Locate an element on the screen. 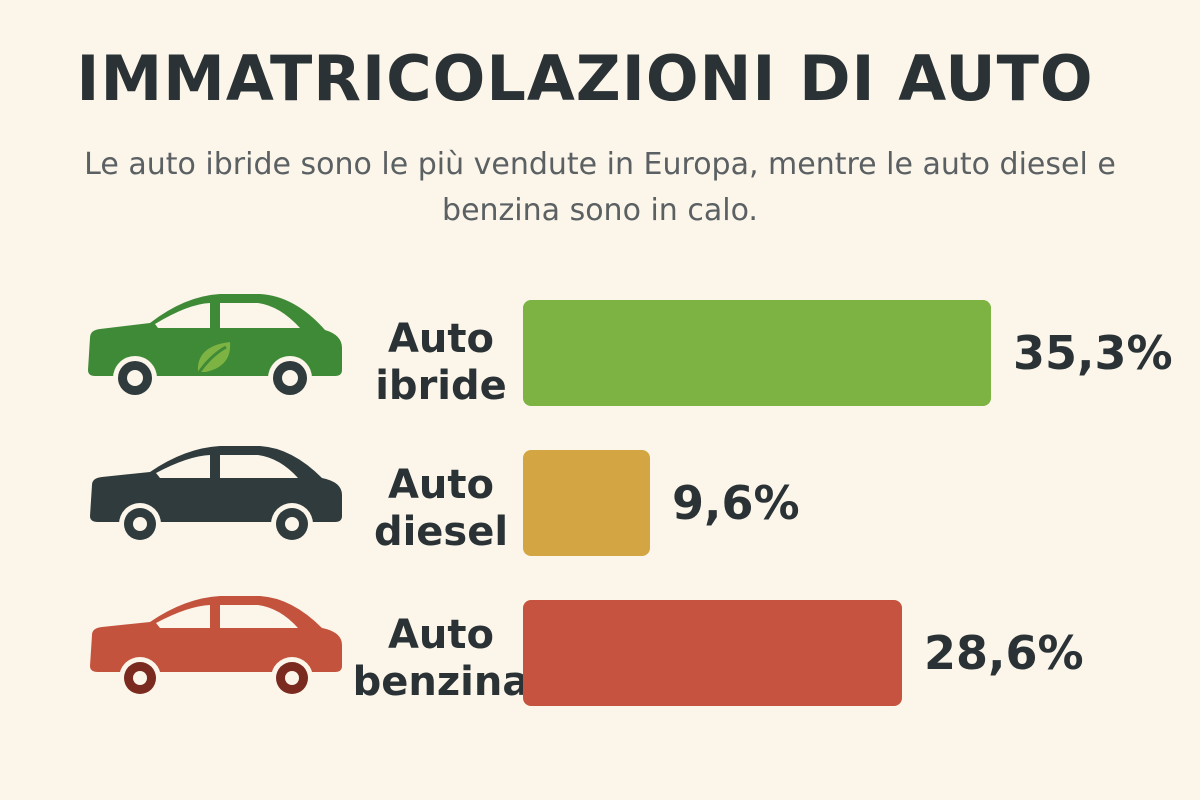  chart-title: IMMATRICOLAZIONI DI AUTO is located at coordinates (585, 78).